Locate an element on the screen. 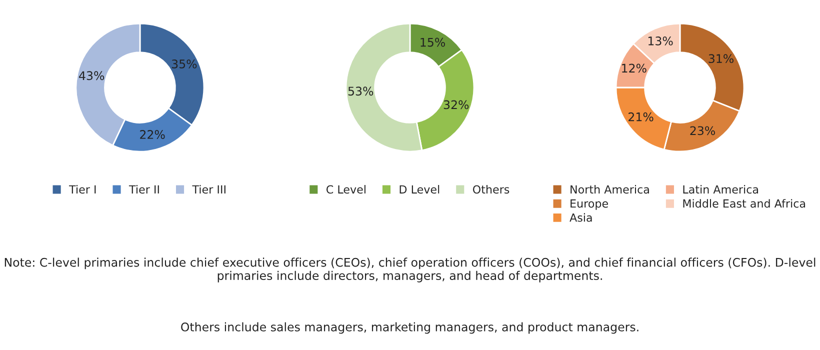  legend-label: Others is located at coordinates (491, 189).